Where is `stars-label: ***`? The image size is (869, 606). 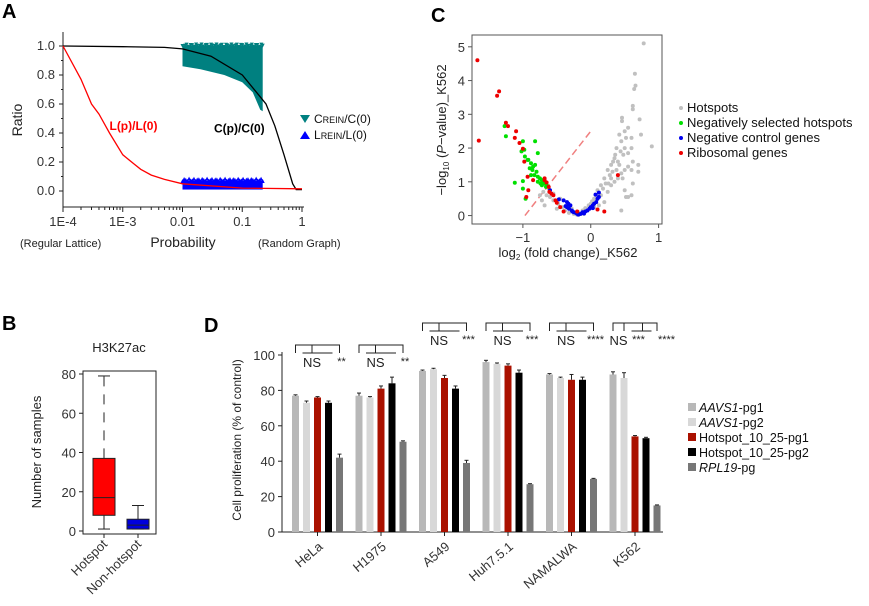
stars-label: *** is located at coordinates (533, 340).